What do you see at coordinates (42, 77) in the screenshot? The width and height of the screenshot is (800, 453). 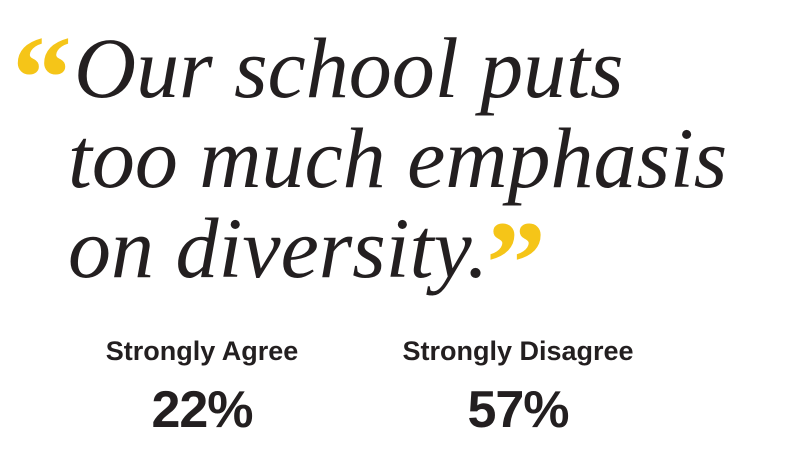 I see `open-quote-mark: “` at bounding box center [42, 77].